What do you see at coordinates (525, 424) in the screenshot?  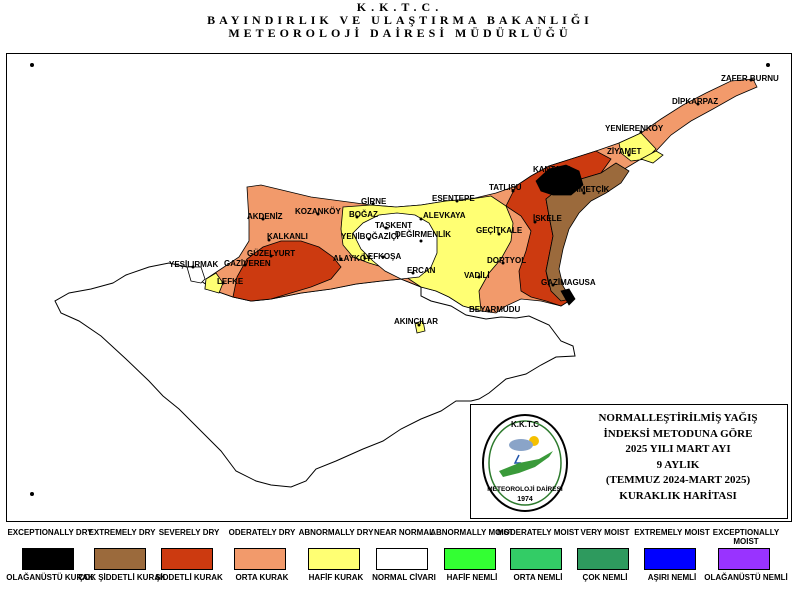 I see `svg-text: K.K.T.C` at bounding box center [525, 424].